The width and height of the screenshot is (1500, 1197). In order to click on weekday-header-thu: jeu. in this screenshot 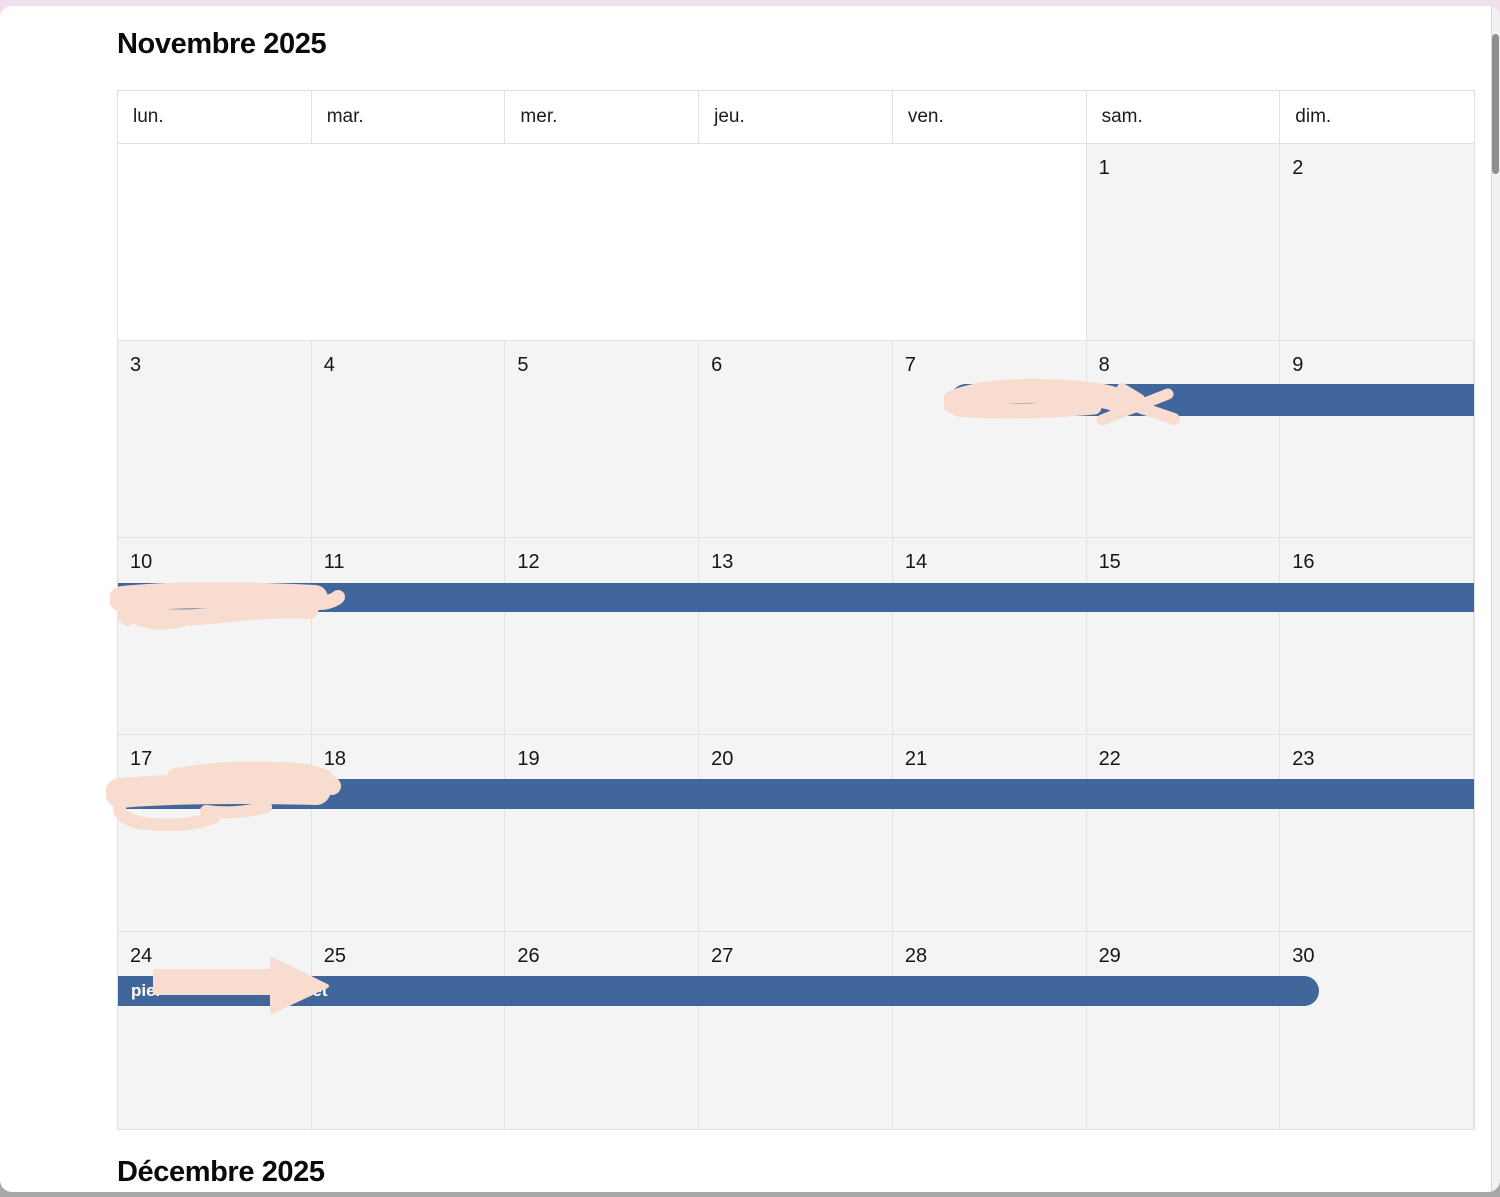, I will do `click(796, 117)`.